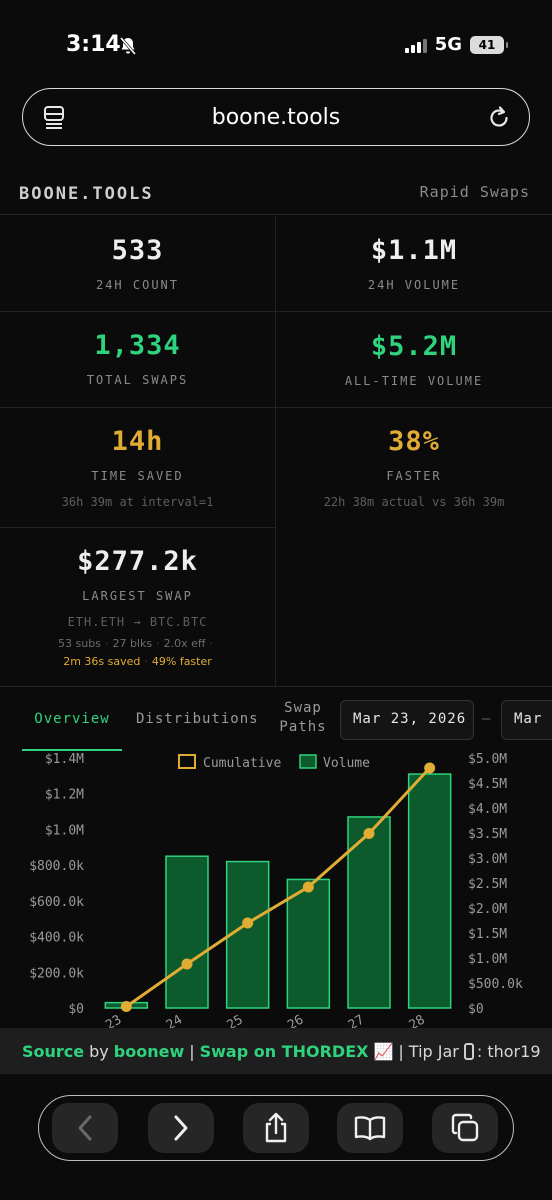 This screenshot has height=1200, width=552. What do you see at coordinates (197, 719) in the screenshot?
I see `tab-distributions: Distributions` at bounding box center [197, 719].